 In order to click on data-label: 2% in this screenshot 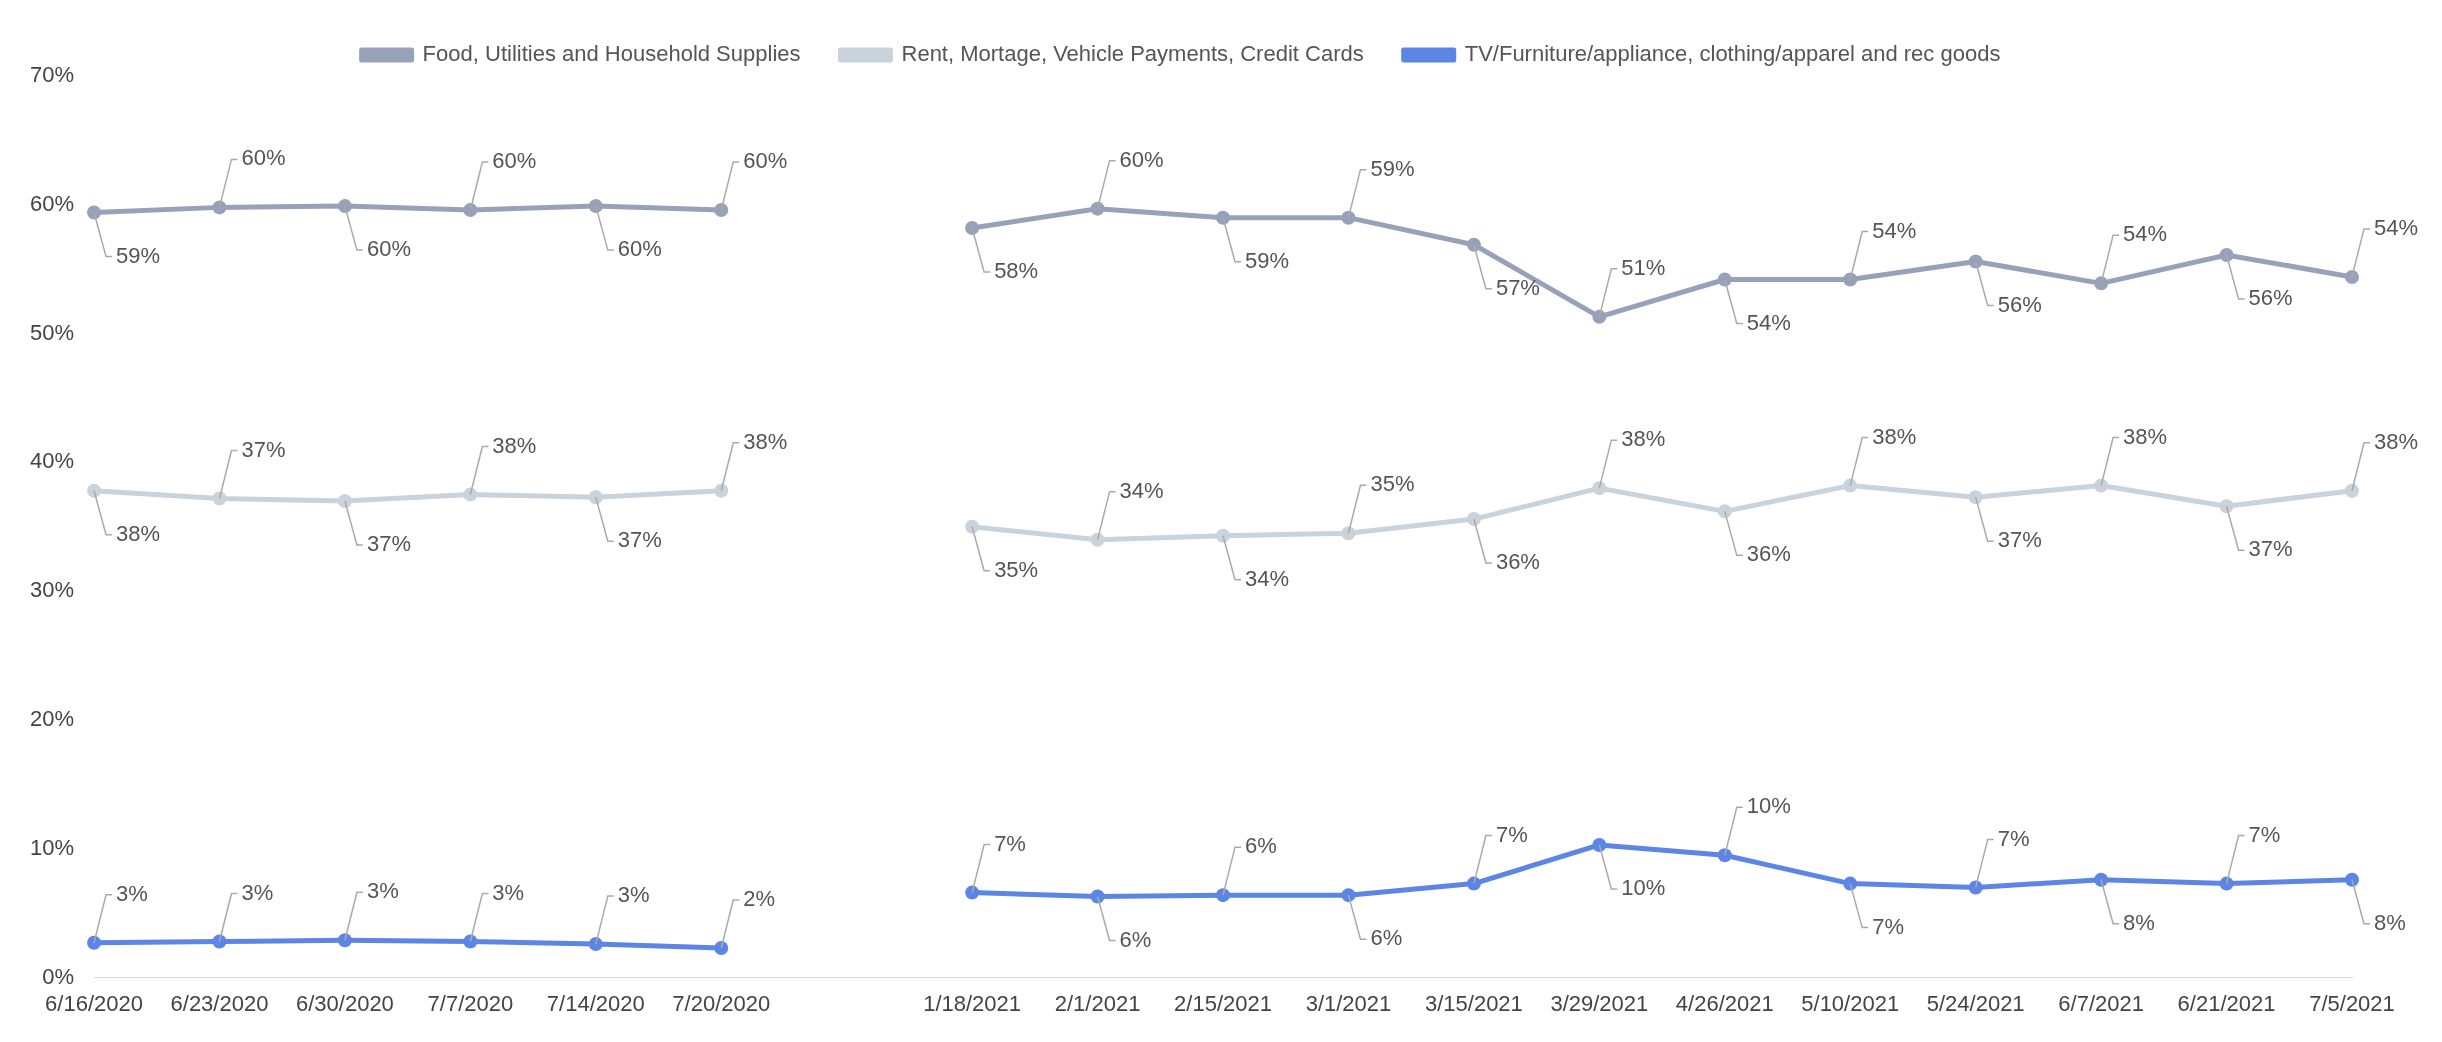, I will do `click(759, 899)`.